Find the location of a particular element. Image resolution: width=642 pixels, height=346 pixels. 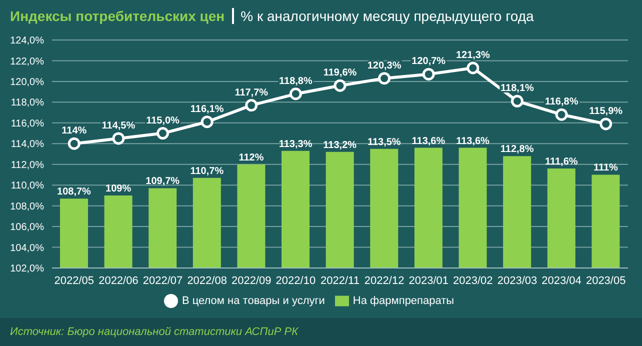

x-tick-label: 2022/08 is located at coordinates (207, 280).